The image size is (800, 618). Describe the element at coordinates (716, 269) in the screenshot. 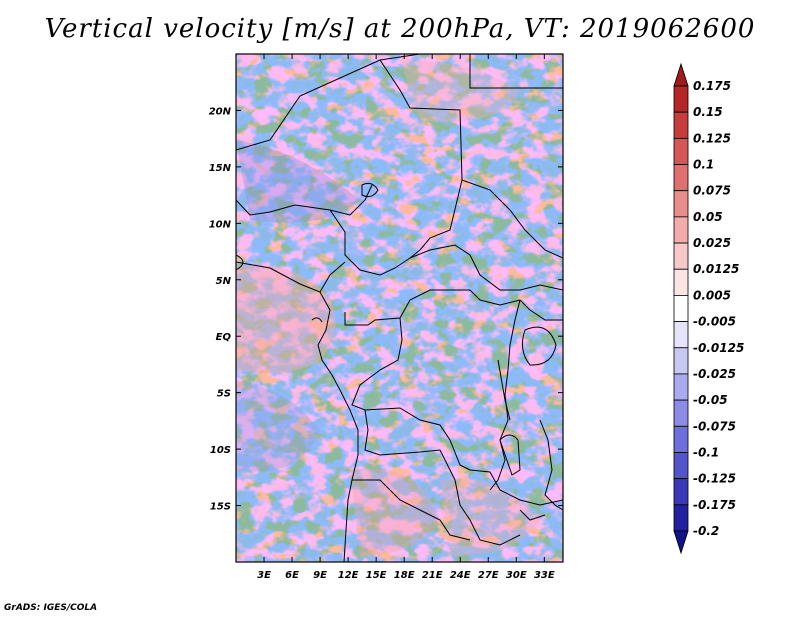

I see `colorbar-label: 0.0125` at that location.